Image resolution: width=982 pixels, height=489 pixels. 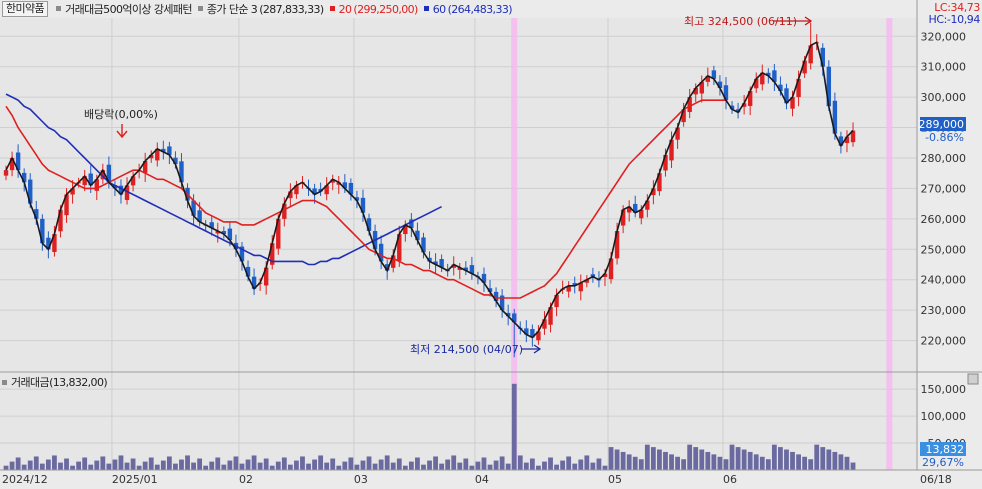 What do you see at coordinates (944, 416) in the screenshot?
I see `volume-tick-label: 100,000` at bounding box center [944, 416].